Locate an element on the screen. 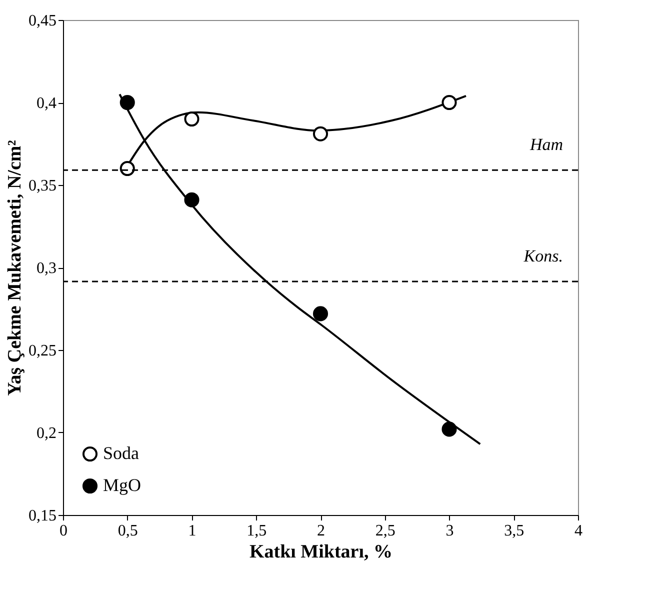  x-tick-label: 3,5 is located at coordinates (514, 531).